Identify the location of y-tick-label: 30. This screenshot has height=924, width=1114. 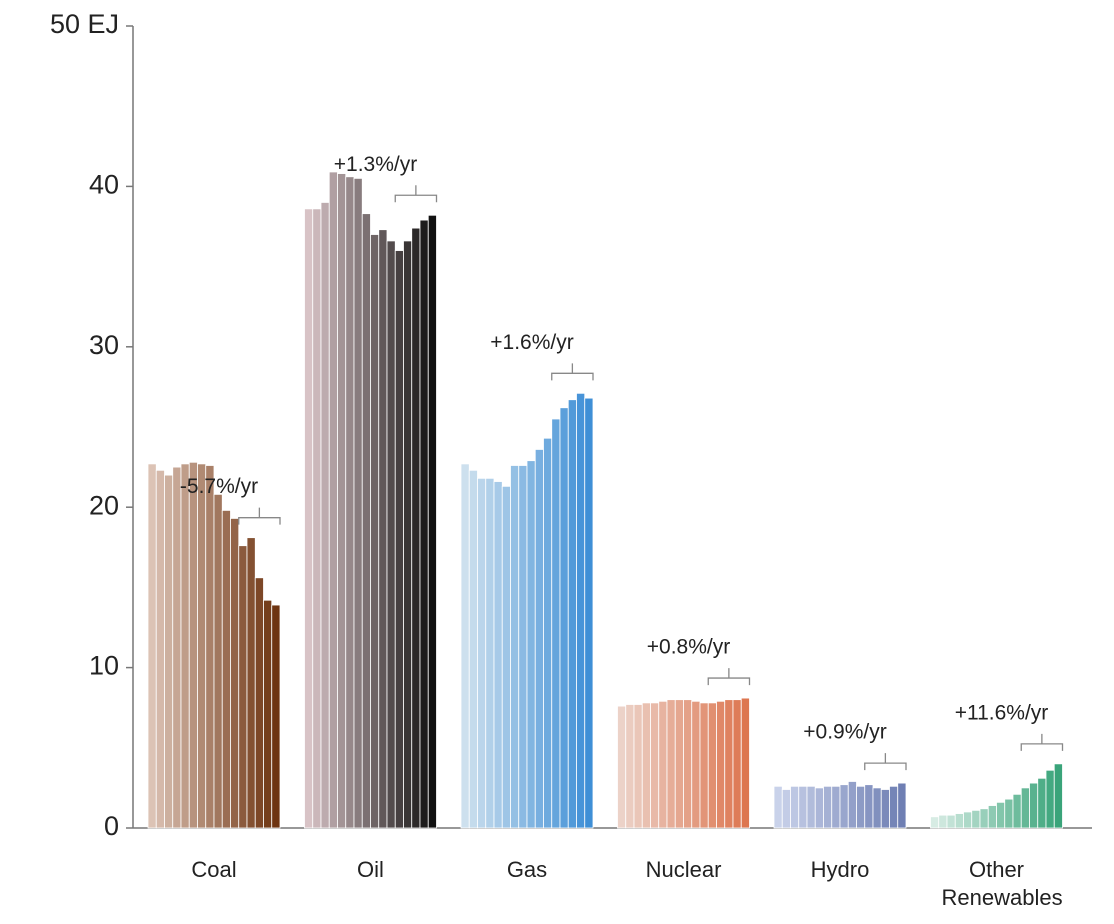
(104, 345).